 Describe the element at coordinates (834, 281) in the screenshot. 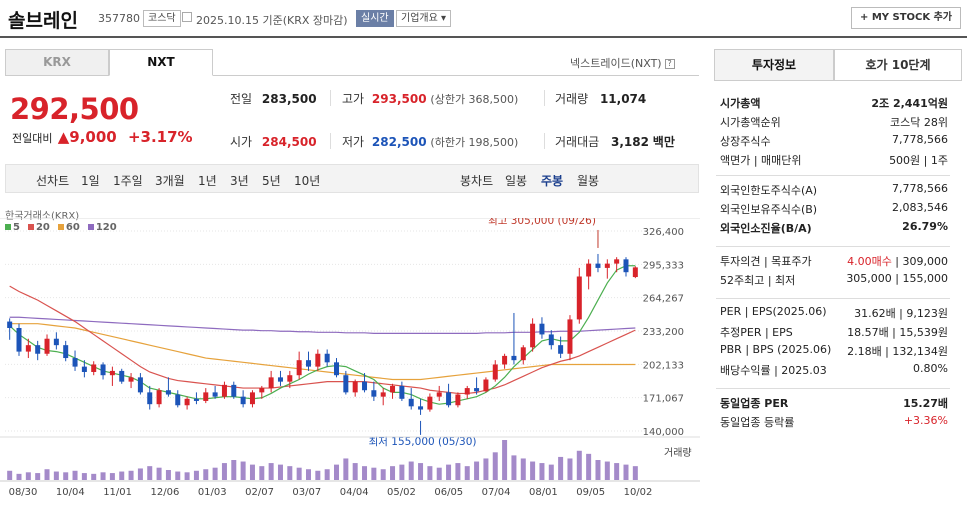

I see `info-row: 52주최고 | 최저 305,000 | 155,000` at that location.